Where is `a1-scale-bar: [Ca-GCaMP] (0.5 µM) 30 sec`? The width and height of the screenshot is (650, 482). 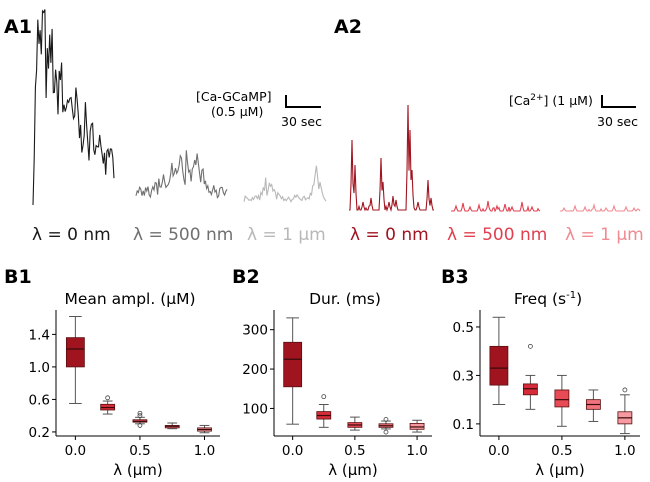 a1-scale-bar: [Ca-GCaMP] (0.5 µM) 30 sec is located at coordinates (259, 109).